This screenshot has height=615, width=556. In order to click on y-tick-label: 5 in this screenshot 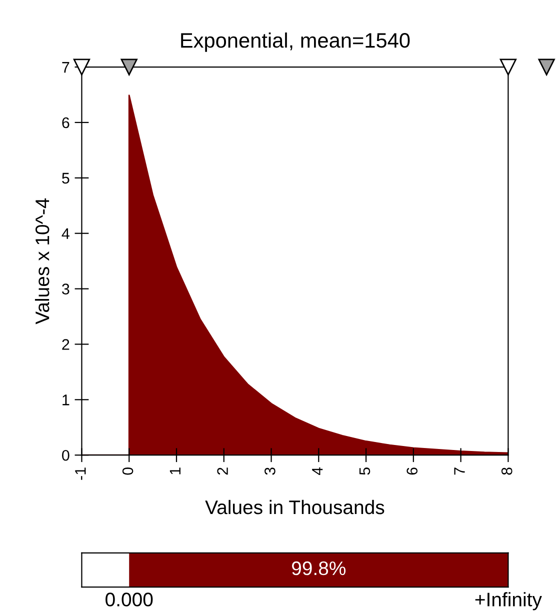, I will do `click(66, 178)`.